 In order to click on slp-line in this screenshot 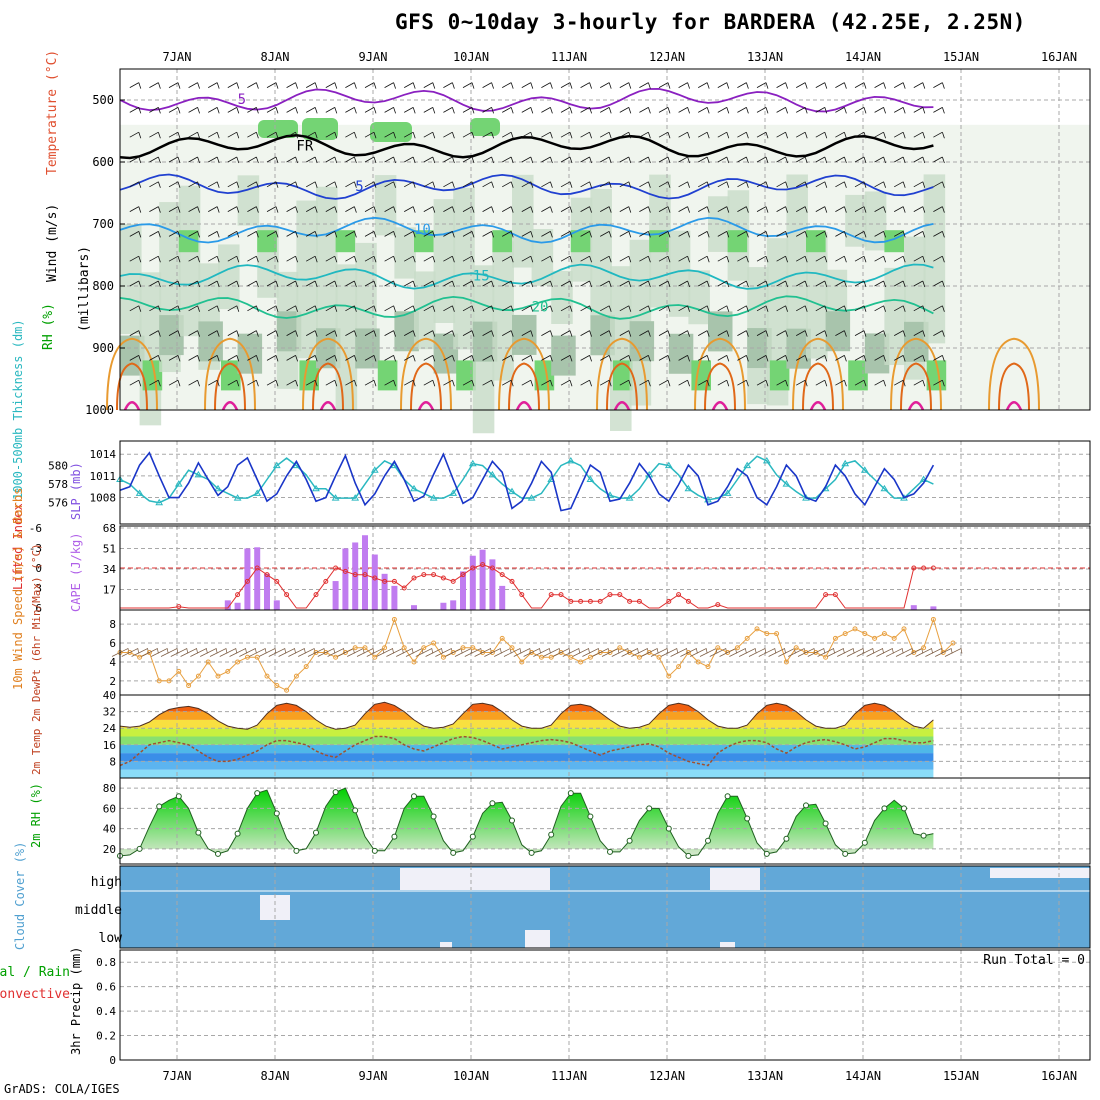, I will do `click(527, 481)`.